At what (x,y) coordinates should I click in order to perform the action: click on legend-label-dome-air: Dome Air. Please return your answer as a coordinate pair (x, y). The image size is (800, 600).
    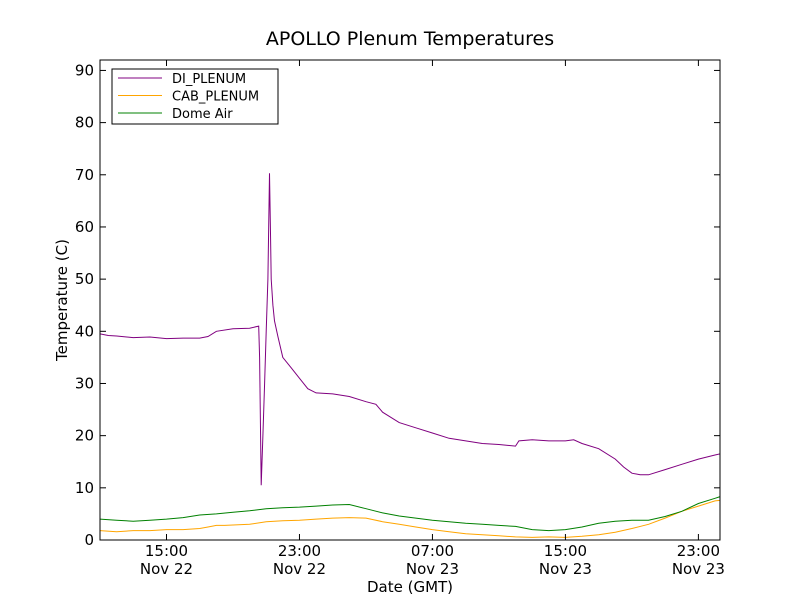
    Looking at the image, I should click on (202, 114).